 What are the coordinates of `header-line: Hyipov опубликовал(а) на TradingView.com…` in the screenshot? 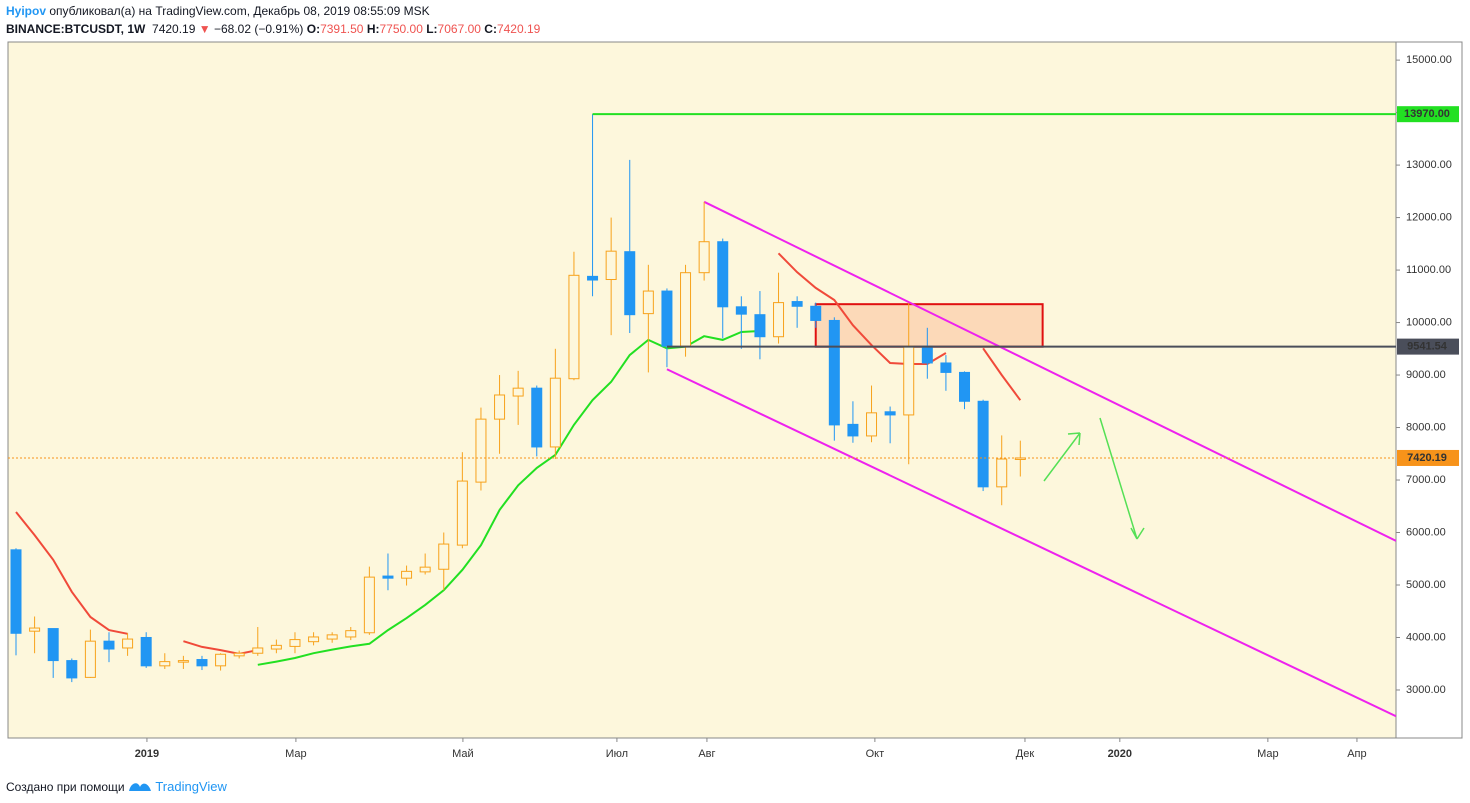 It's located at (218, 11).